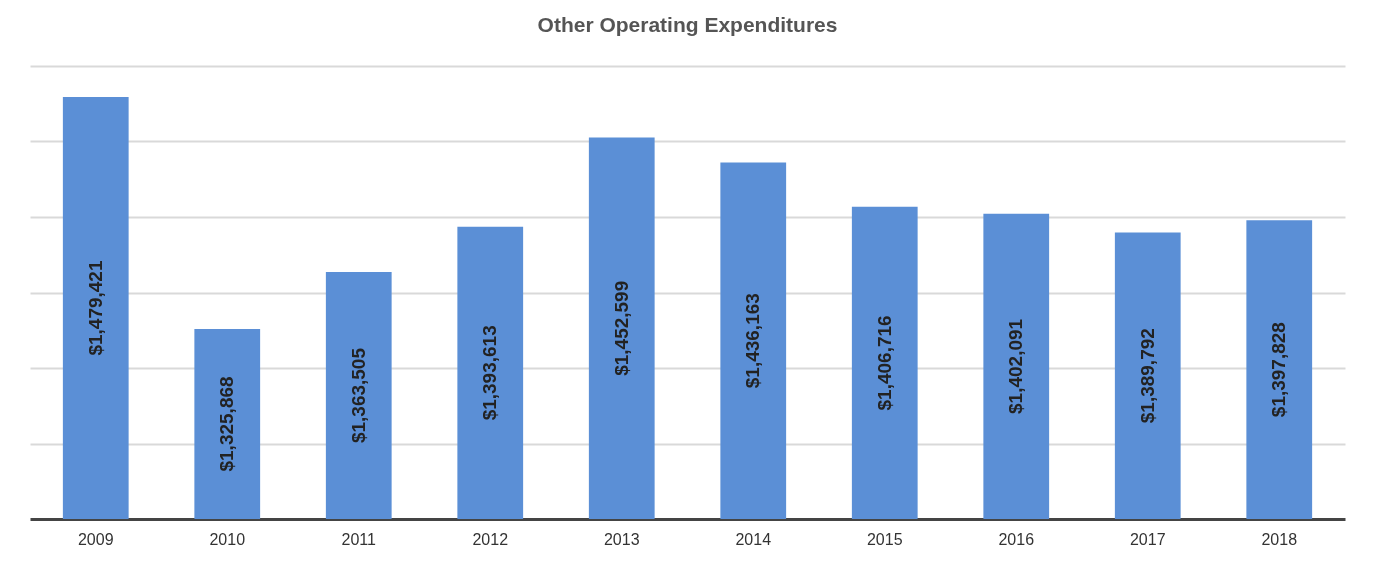 The image size is (1395, 562). I want to click on data-label: $1,402,091, so click(1016, 366).